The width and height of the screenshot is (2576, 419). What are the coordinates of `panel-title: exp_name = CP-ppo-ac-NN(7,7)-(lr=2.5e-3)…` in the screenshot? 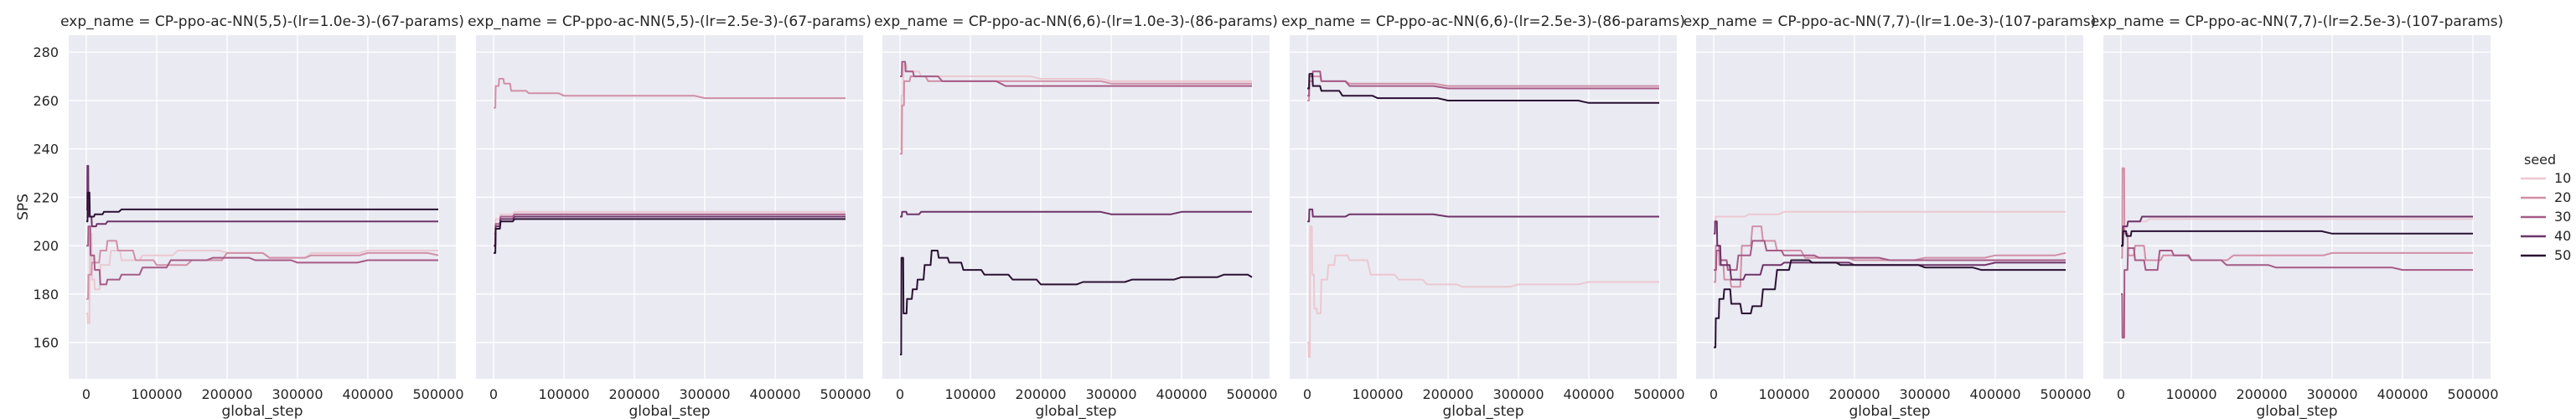 It's located at (2297, 21).